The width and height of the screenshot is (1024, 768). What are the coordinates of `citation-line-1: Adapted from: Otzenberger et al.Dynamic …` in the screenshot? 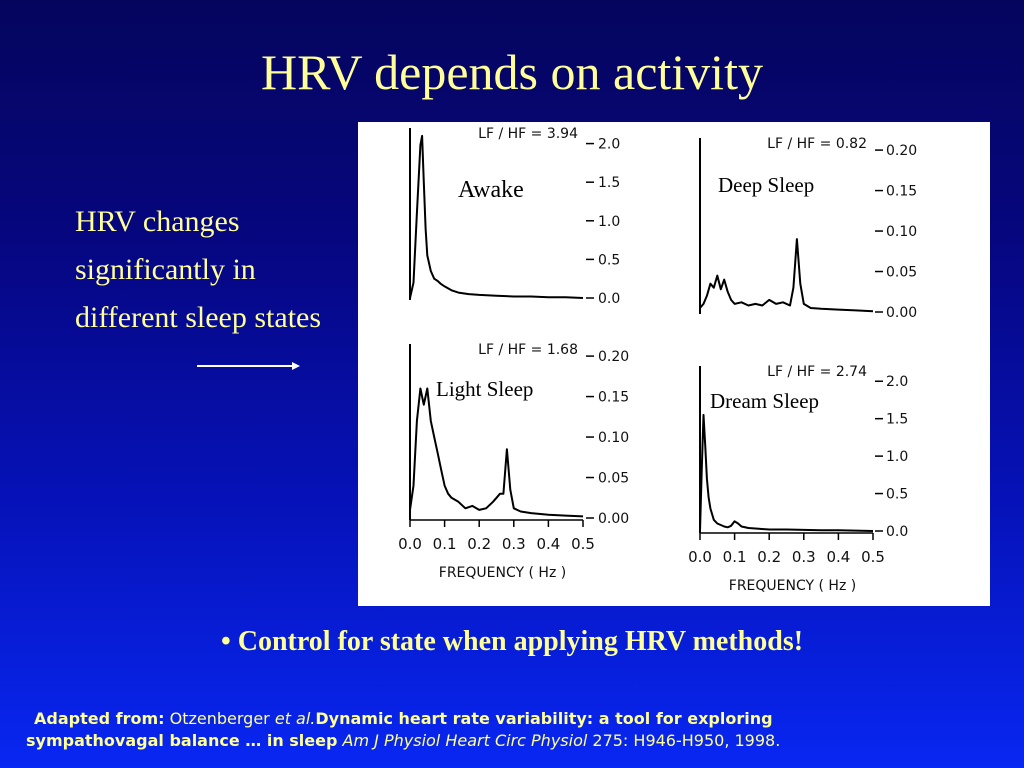 It's located at (514, 719).